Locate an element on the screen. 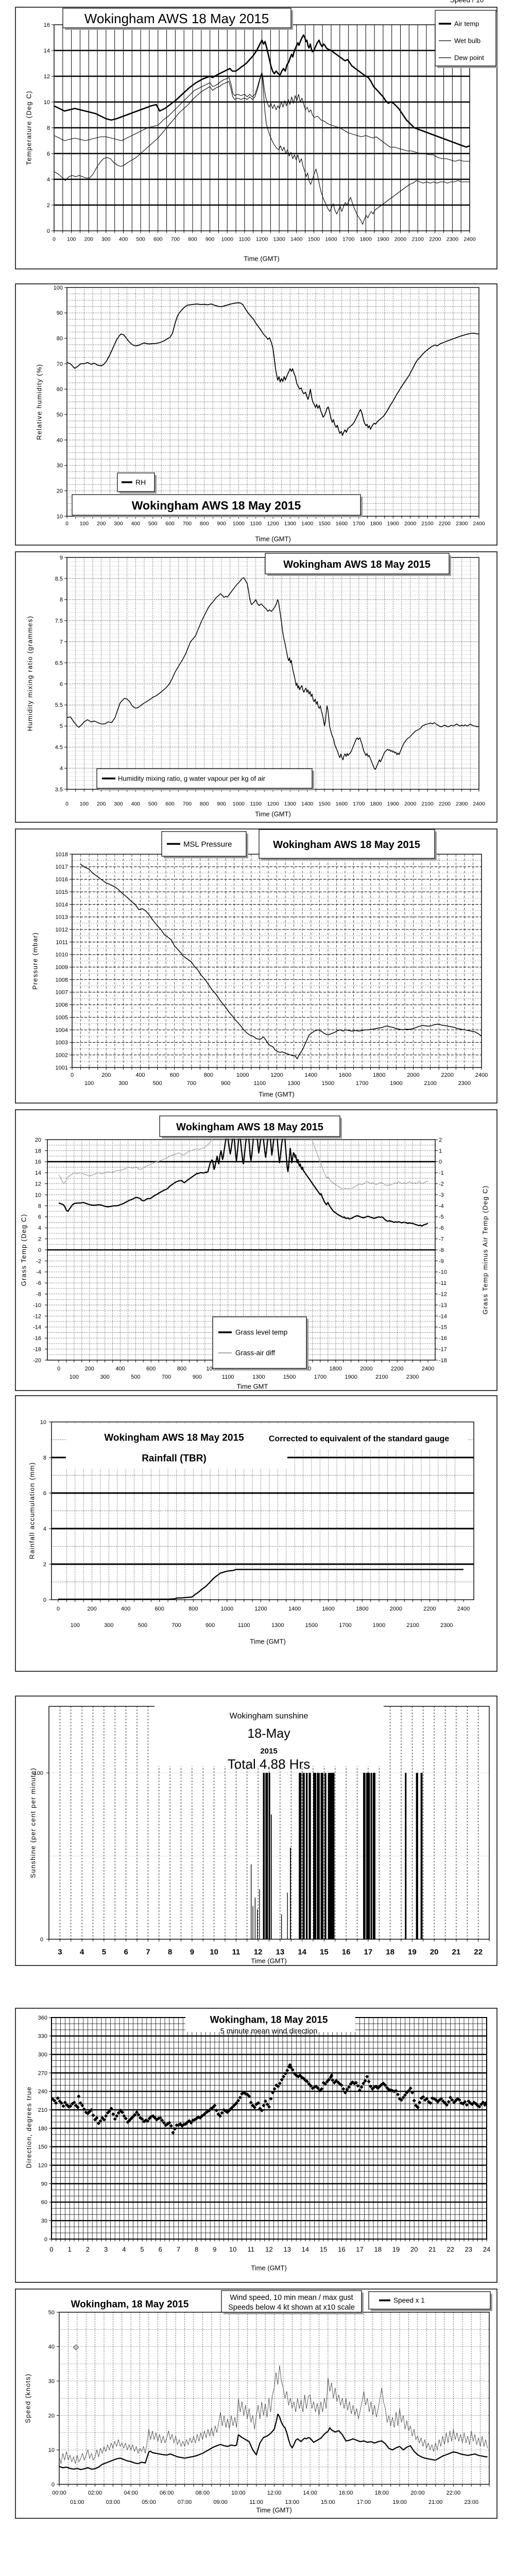 The image size is (515, 2576). x-axis-title: Time GMT is located at coordinates (253, 1387).